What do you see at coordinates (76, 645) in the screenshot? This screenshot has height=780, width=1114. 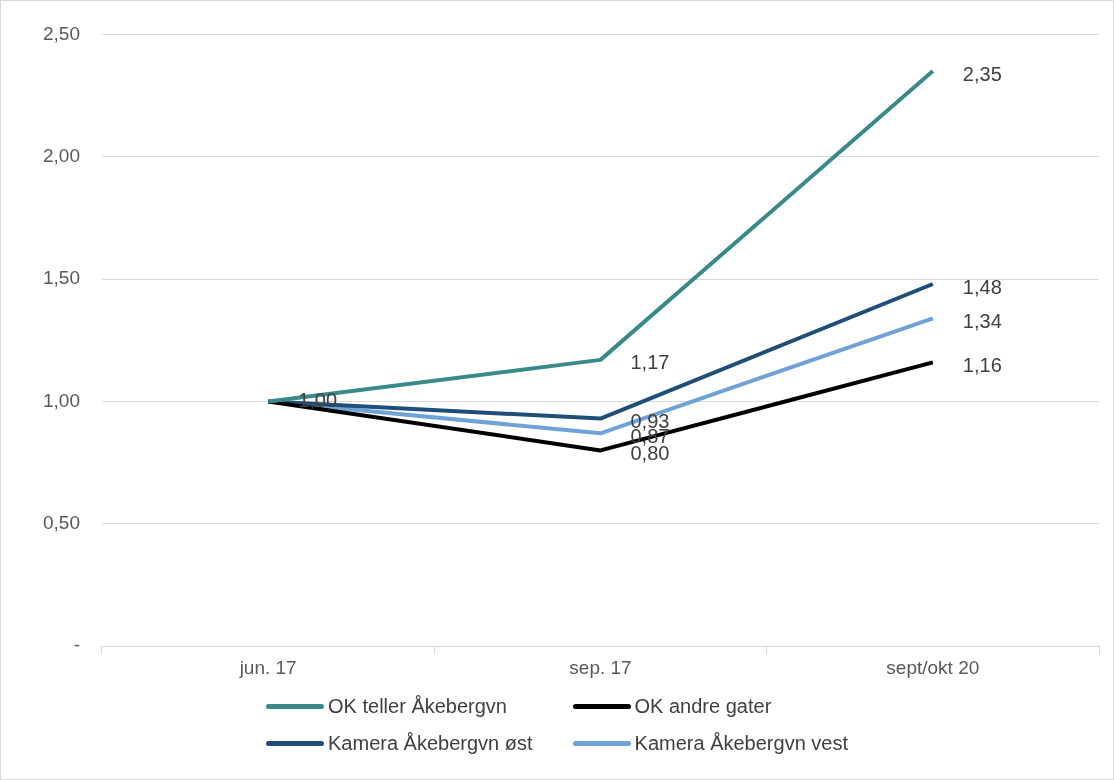 I see `y-tick-label: -` at bounding box center [76, 645].